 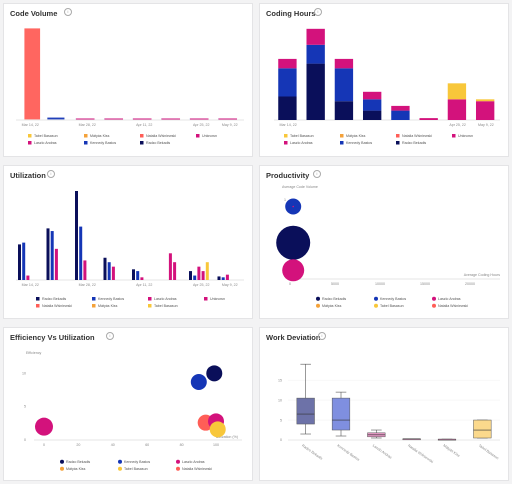 What do you see at coordinates (489, 452) in the screenshot?
I see `x-tick-label: Tabel Basasun` at bounding box center [489, 452].